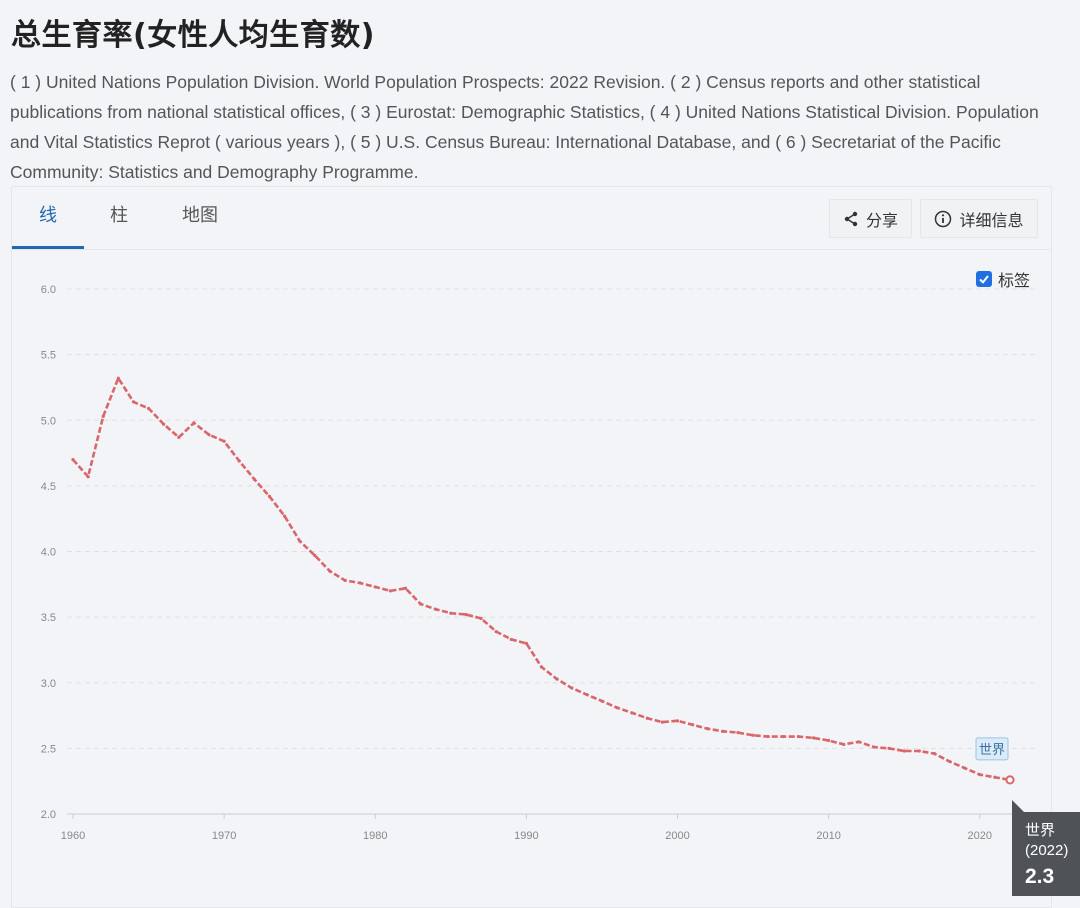 The width and height of the screenshot is (1080, 908). Describe the element at coordinates (1014, 280) in the screenshot. I see `label-toggle-text: 标签` at that location.